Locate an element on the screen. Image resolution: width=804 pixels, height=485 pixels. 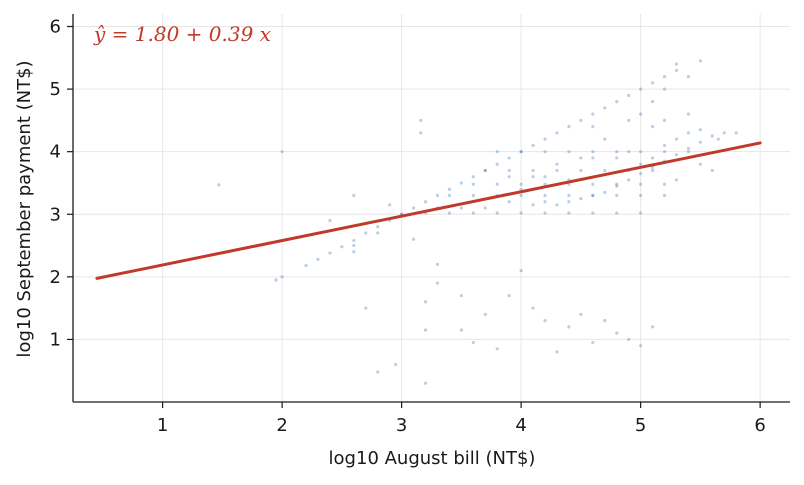
fit-equation: ŷ = 1.80 + 0.39 x is located at coordinates (182, 34).